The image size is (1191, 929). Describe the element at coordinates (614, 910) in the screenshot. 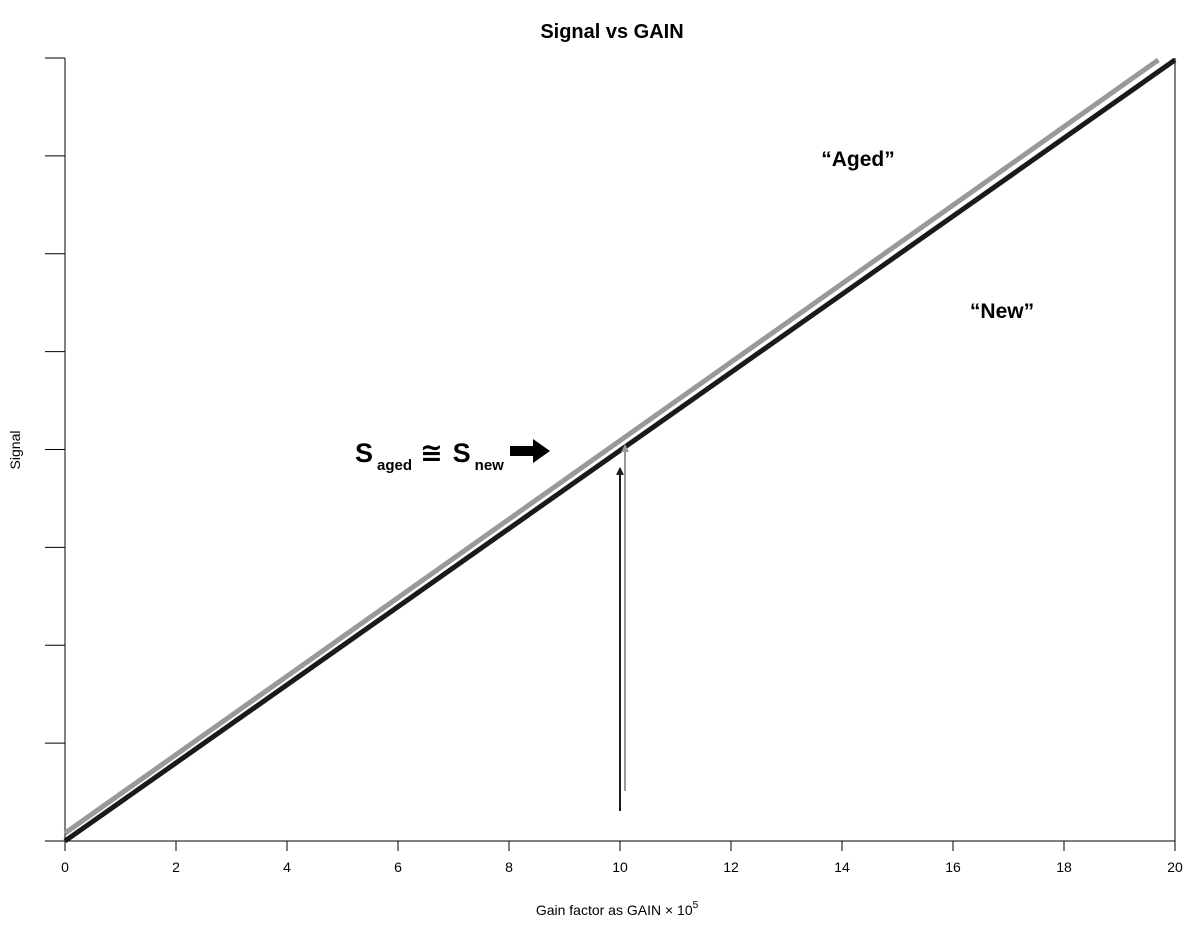

I see `x-axis-label-text: Gain factor as GAIN × 10` at that location.